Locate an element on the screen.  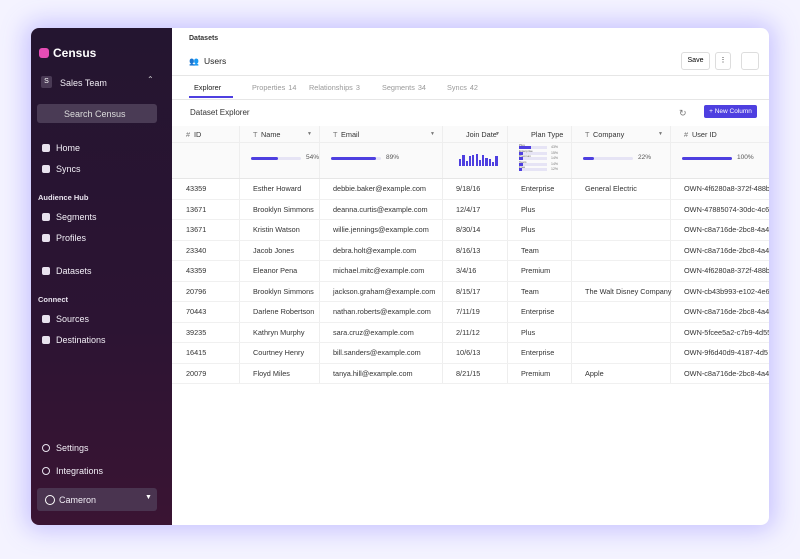
tab: Segments 34 is located at coordinates (404, 87).